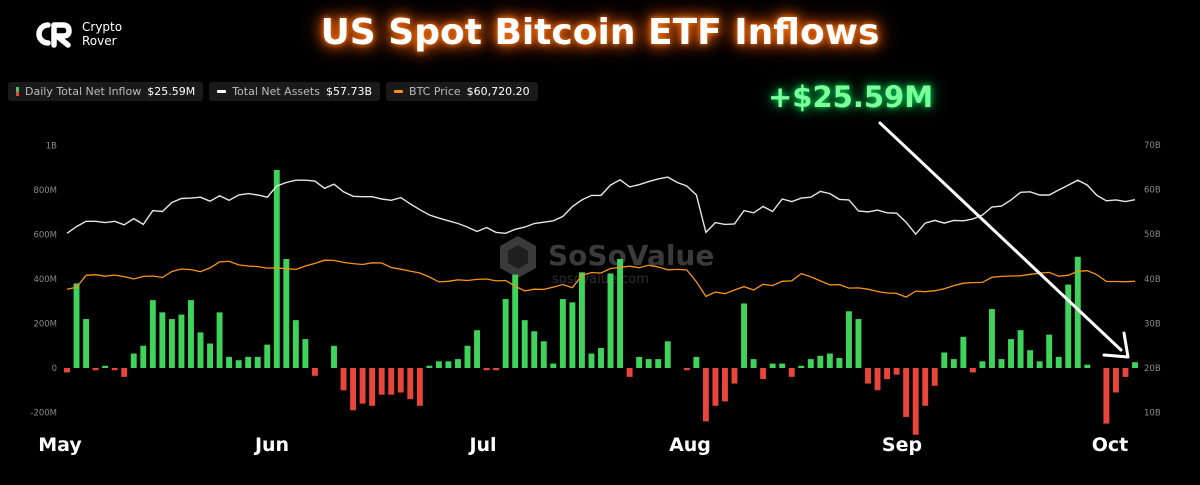  I want to click on x-tick-label: Aug, so click(690, 445).